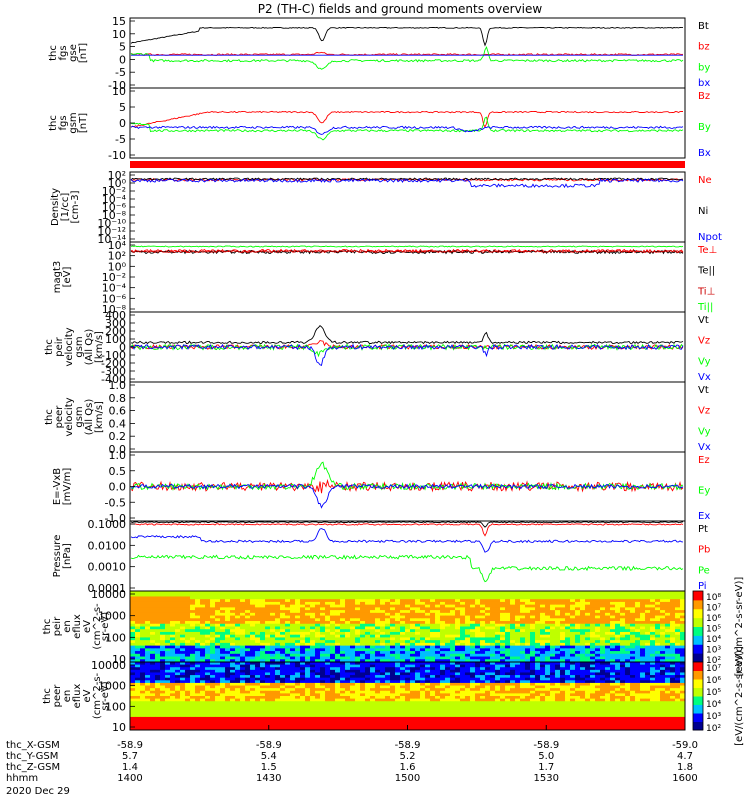 This screenshot has width=750, height=800. Describe the element at coordinates (113, 371) in the screenshot. I see `y-tick-label: -300` at that location.